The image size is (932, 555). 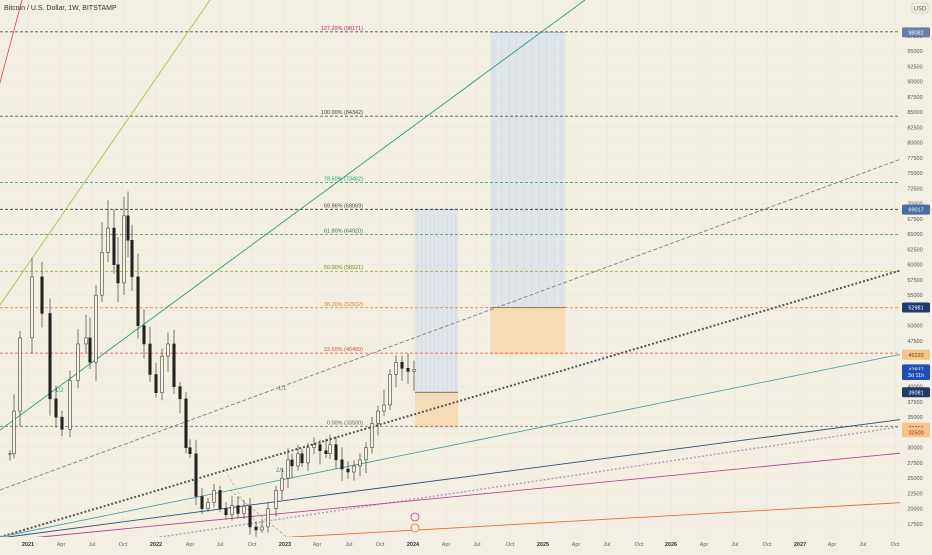 I want to click on fib-level-1: 100.00% (84342), so click(x=450, y=113).